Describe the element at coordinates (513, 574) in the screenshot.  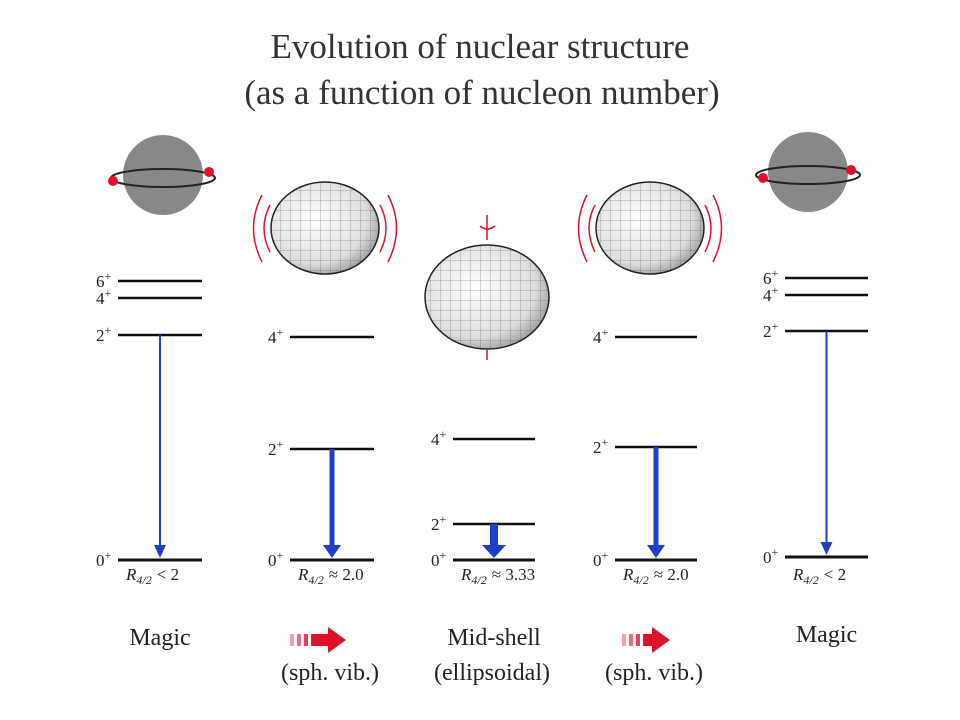
I see `ratio-relation: ≈ 3.33` at that location.